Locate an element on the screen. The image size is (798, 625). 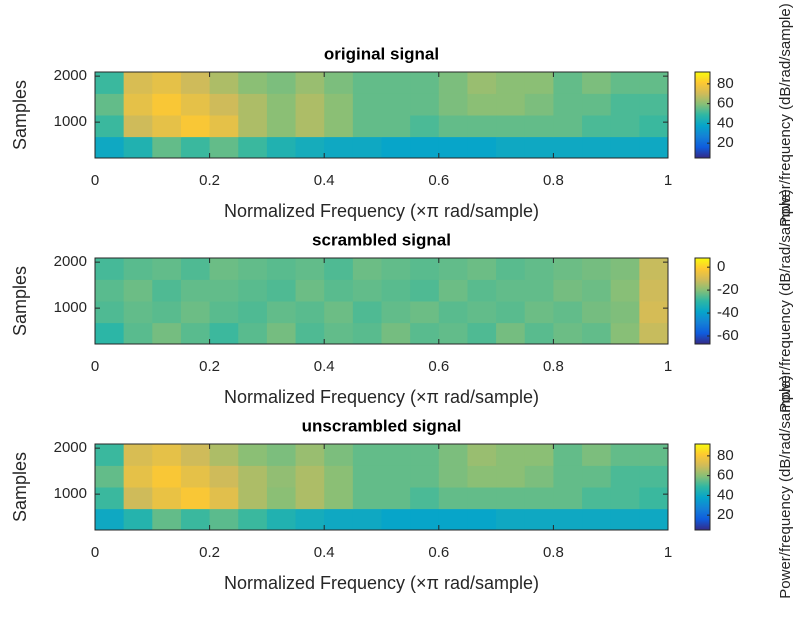
chart-title: original signal is located at coordinates (381, 53).